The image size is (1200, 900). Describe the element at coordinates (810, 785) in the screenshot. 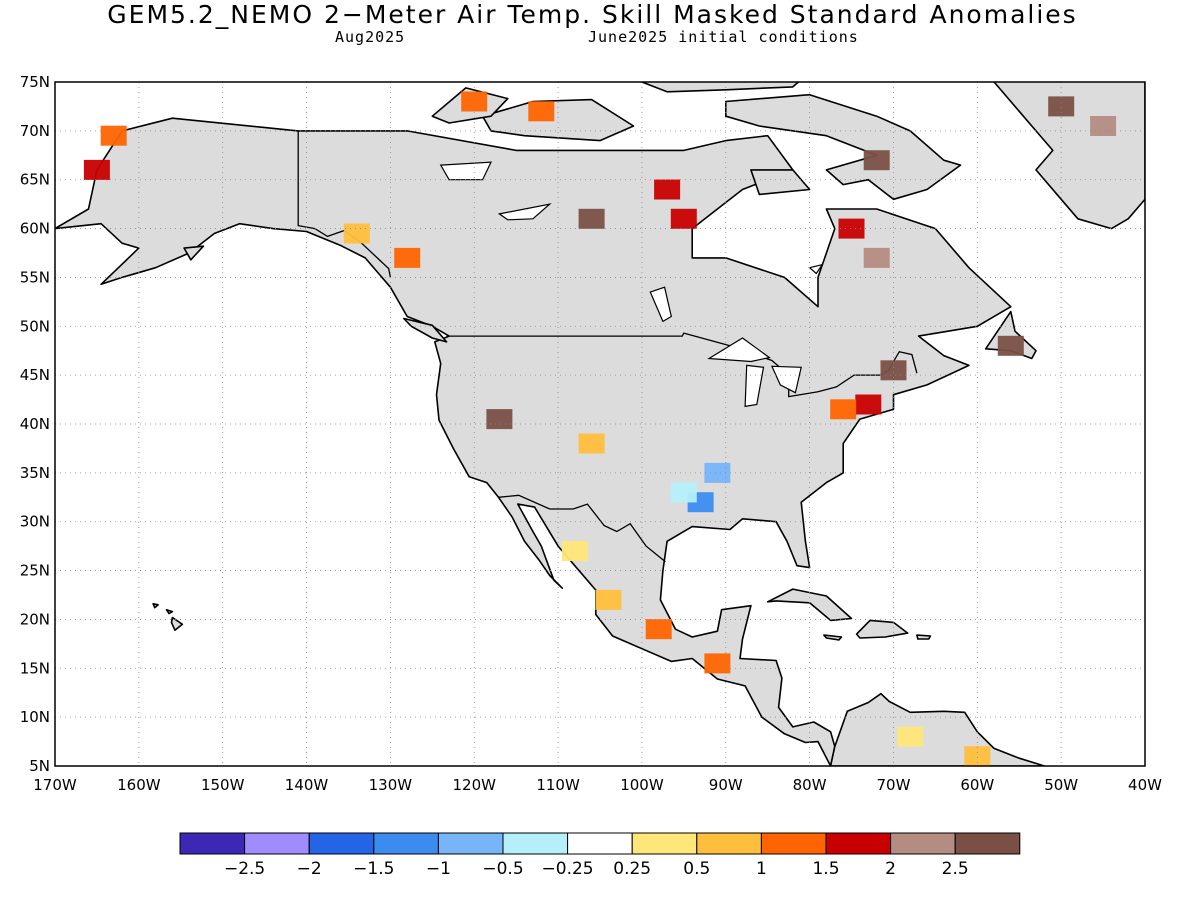

I see `lon-tick-label: 80W` at that location.